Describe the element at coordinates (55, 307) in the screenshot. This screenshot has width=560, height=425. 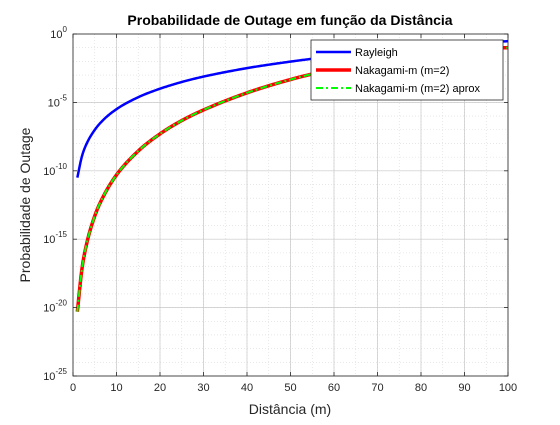
I see `y-tick-label: 10⁻²⁰` at that location.